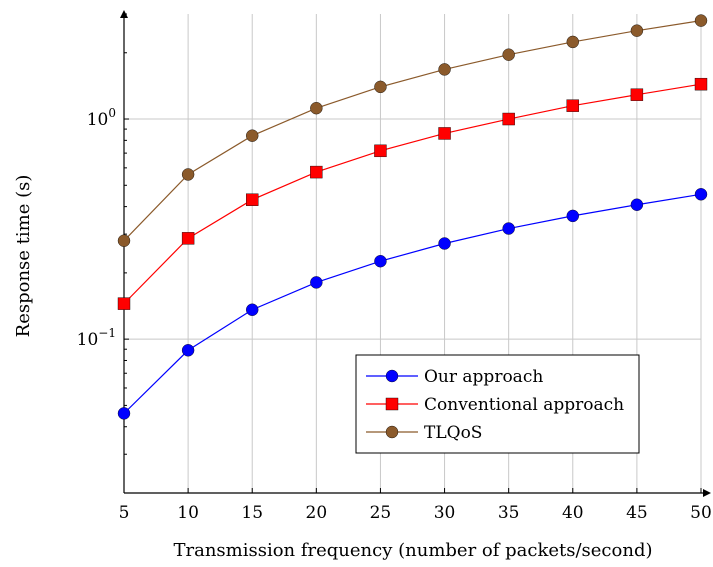 The image size is (713, 567). What do you see at coordinates (317, 513) in the screenshot?
I see `x-tick-label: 20` at bounding box center [317, 513].